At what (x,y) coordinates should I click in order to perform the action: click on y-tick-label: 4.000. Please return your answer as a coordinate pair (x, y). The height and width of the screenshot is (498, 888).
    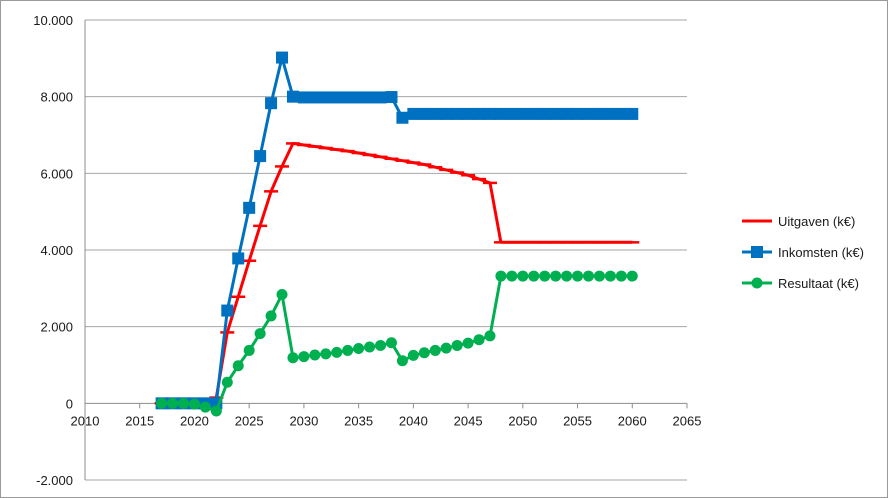
    Looking at the image, I should click on (56, 250).